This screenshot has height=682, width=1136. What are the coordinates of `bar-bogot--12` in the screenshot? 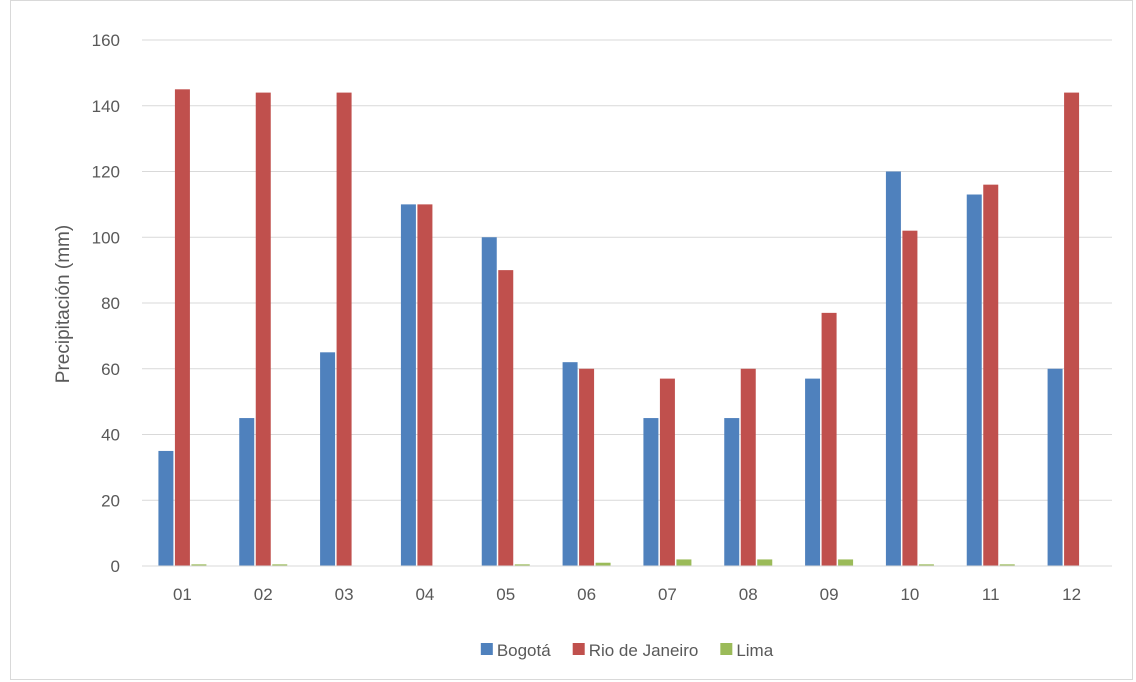 It's located at (1055, 467).